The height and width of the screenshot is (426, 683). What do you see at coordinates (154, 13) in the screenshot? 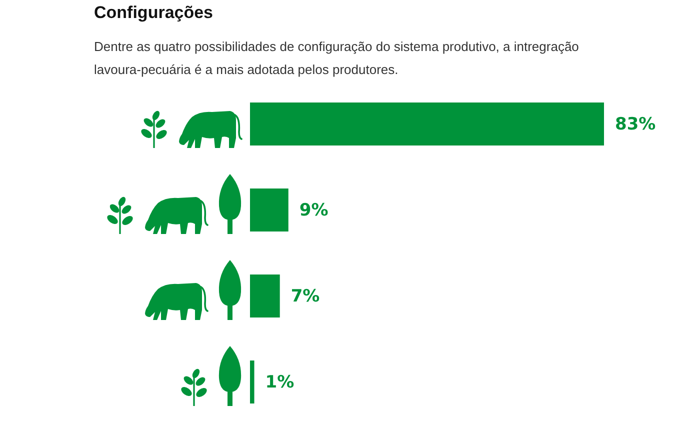
I see `chart-title: Configurações` at bounding box center [154, 13].